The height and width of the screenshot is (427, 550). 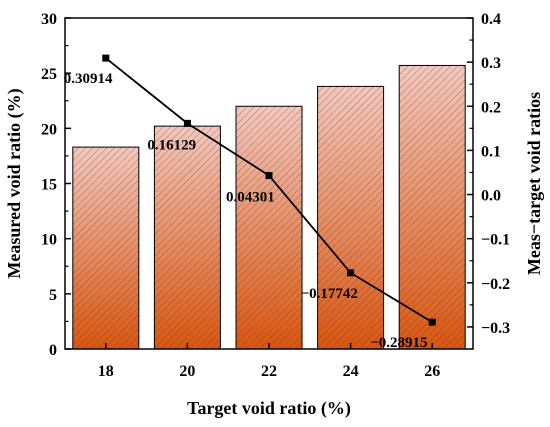 I want to click on y-tick-label: 30, so click(x=49, y=19).